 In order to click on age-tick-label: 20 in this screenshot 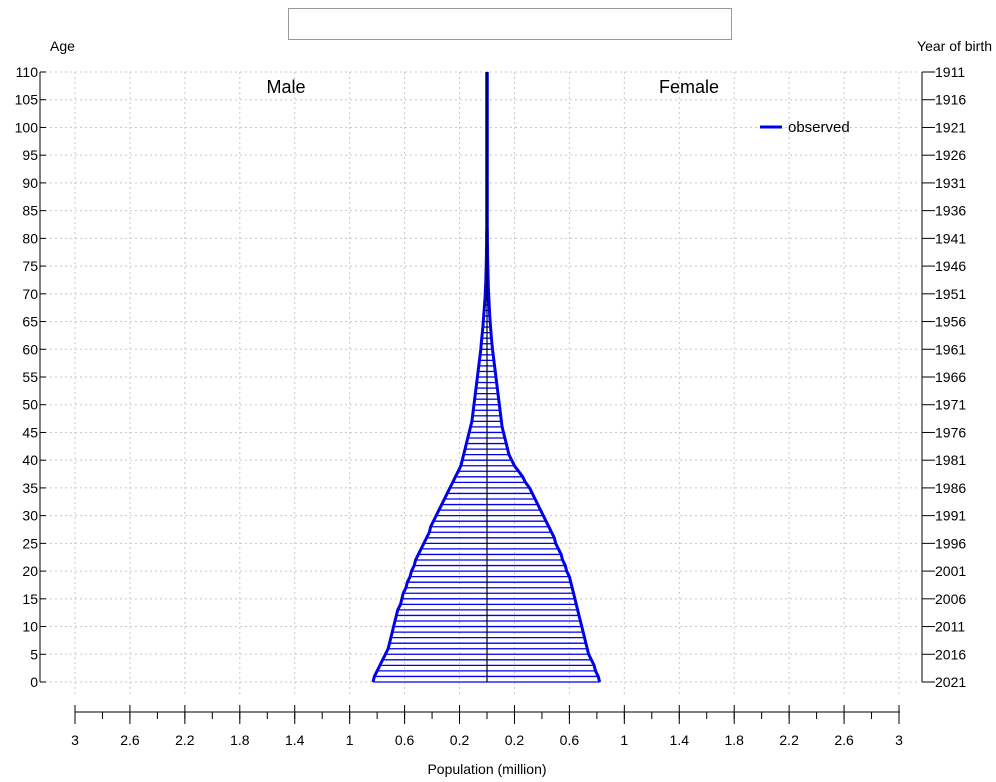, I will do `click(30, 571)`.